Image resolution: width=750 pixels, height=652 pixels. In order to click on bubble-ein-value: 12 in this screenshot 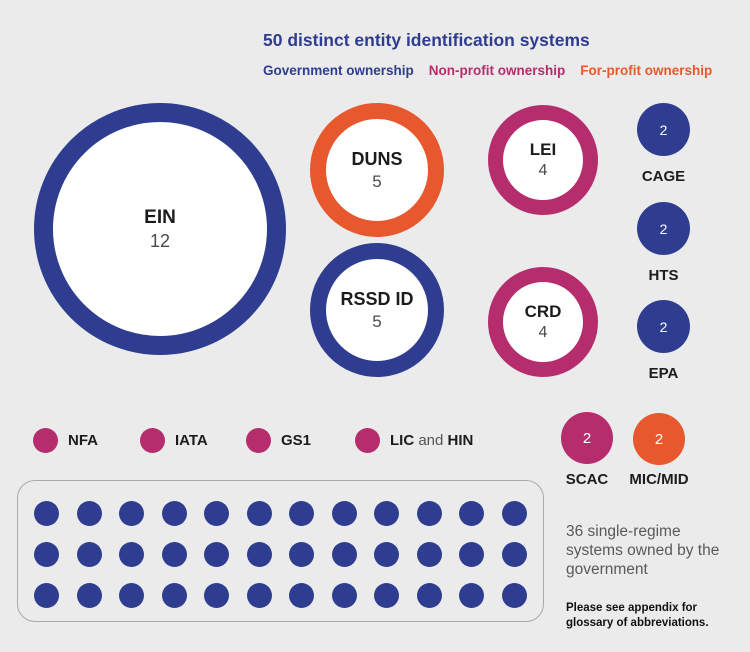, I will do `click(160, 240)`.